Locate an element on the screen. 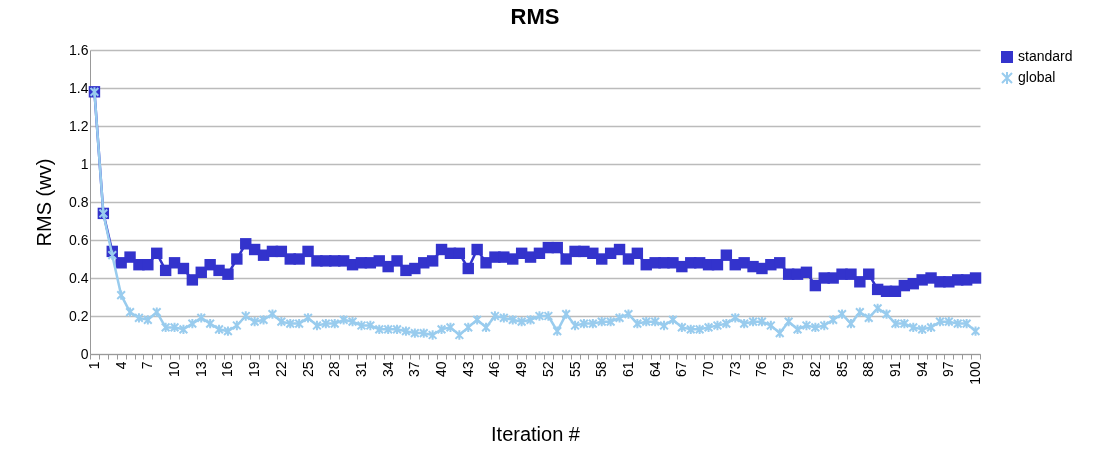 The height and width of the screenshot is (455, 1109). x-tick-label: 79 is located at coordinates (788, 369).